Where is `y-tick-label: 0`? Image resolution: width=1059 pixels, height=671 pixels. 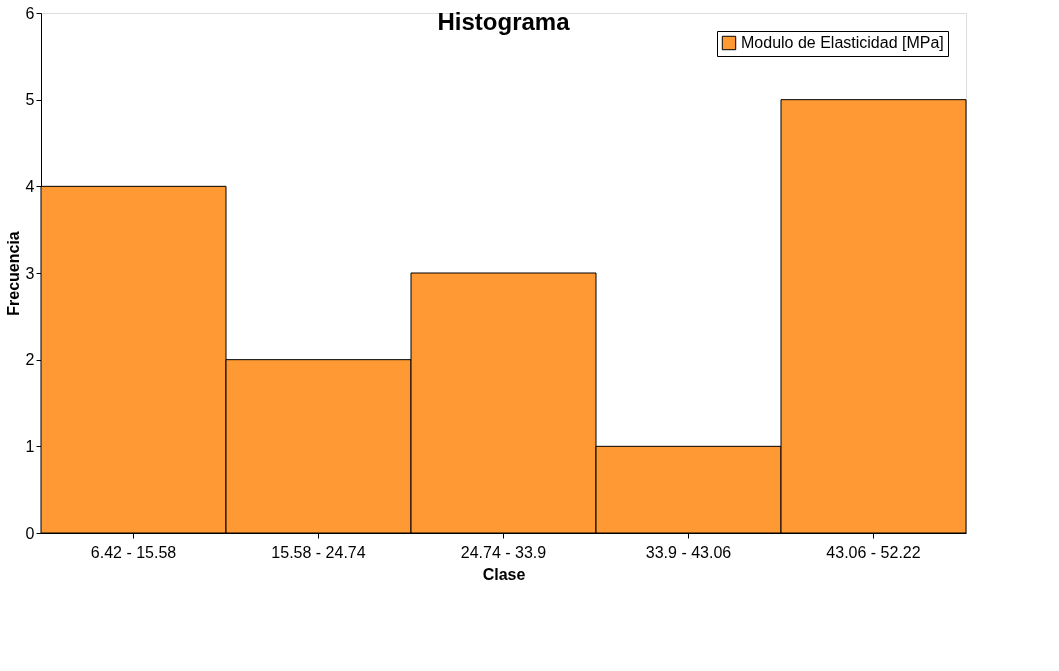 y-tick-label: 0 is located at coordinates (30, 533).